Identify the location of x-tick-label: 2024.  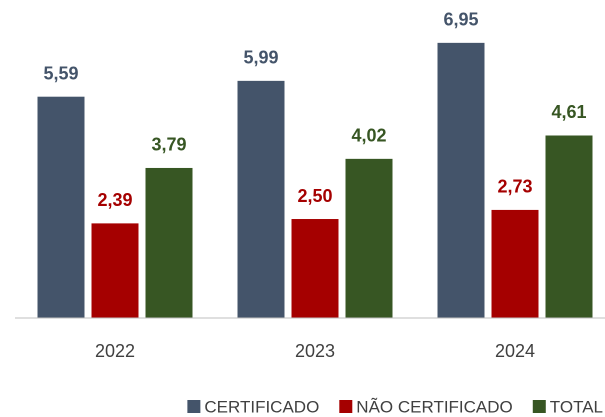
(515, 351).